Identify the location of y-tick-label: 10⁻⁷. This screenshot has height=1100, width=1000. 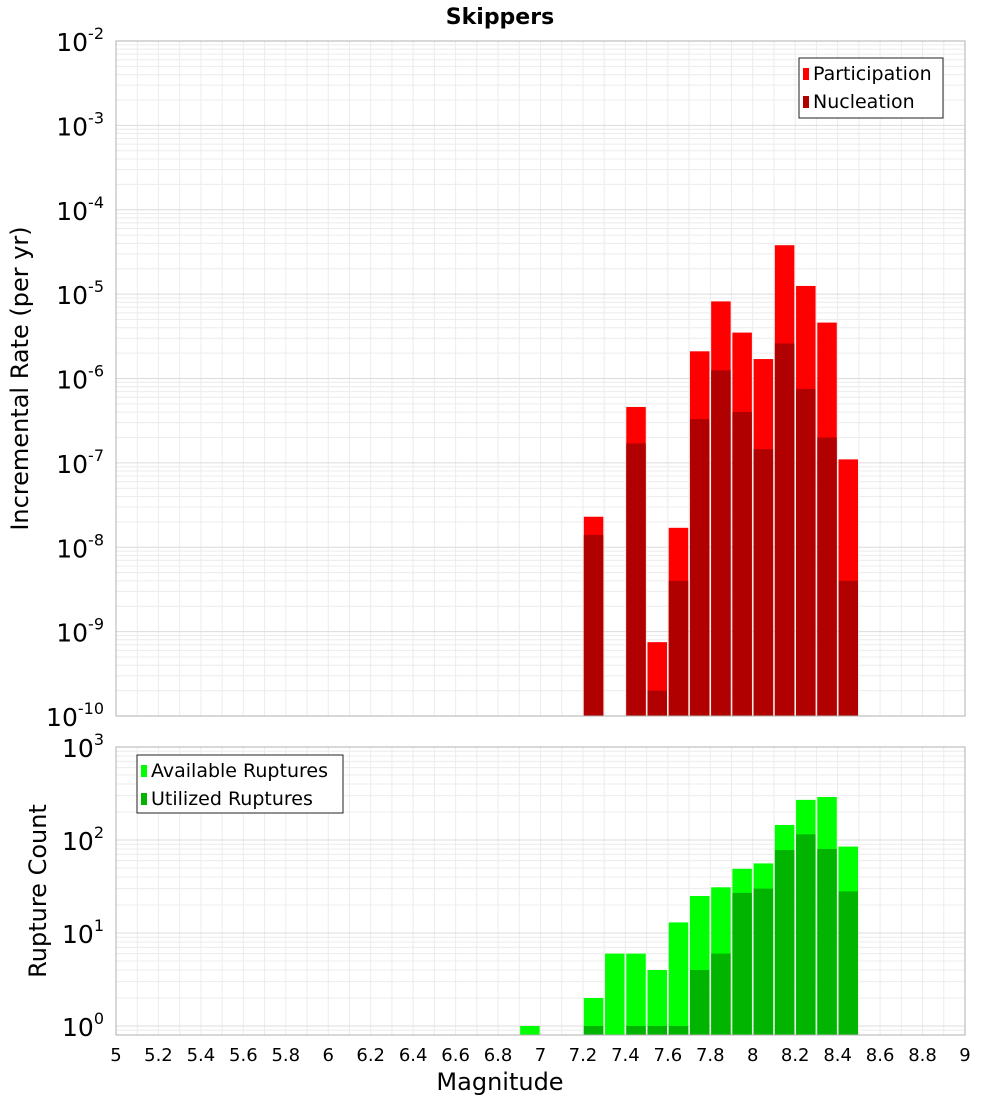
(80, 462).